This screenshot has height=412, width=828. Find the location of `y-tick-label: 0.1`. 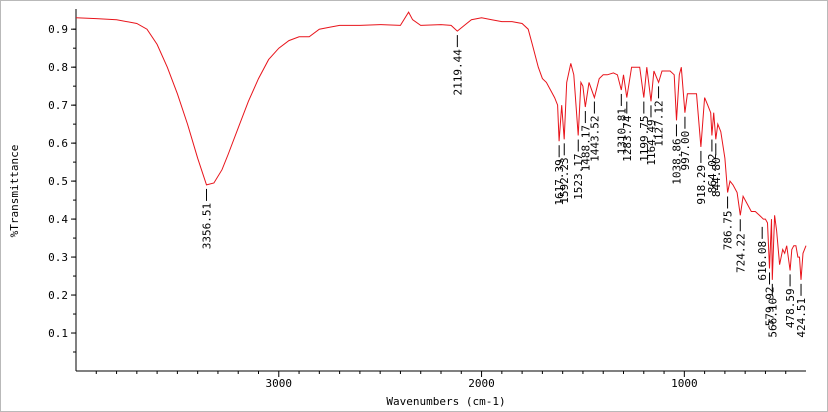

y-tick-label: 0.1 is located at coordinates (58, 333).